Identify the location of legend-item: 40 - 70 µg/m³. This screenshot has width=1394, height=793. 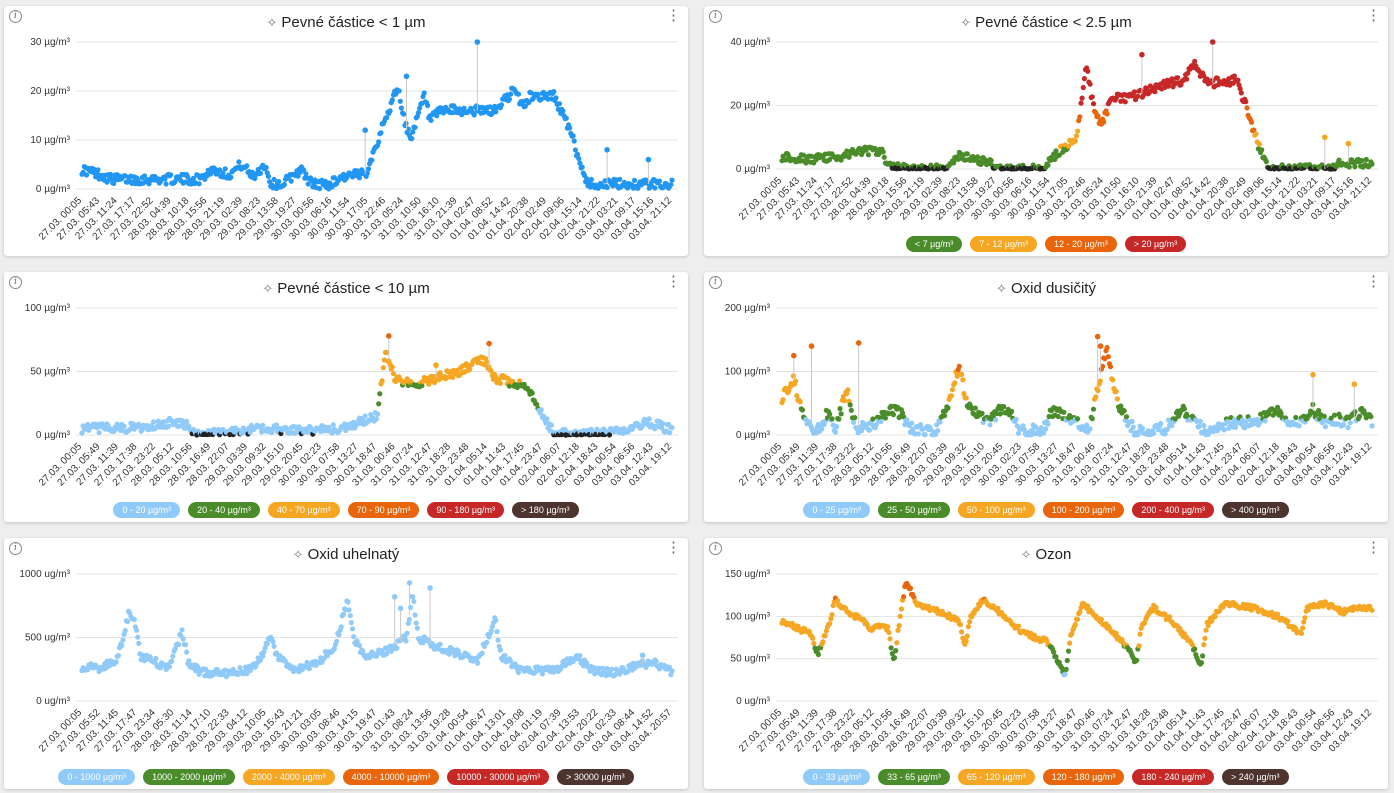
(303, 510).